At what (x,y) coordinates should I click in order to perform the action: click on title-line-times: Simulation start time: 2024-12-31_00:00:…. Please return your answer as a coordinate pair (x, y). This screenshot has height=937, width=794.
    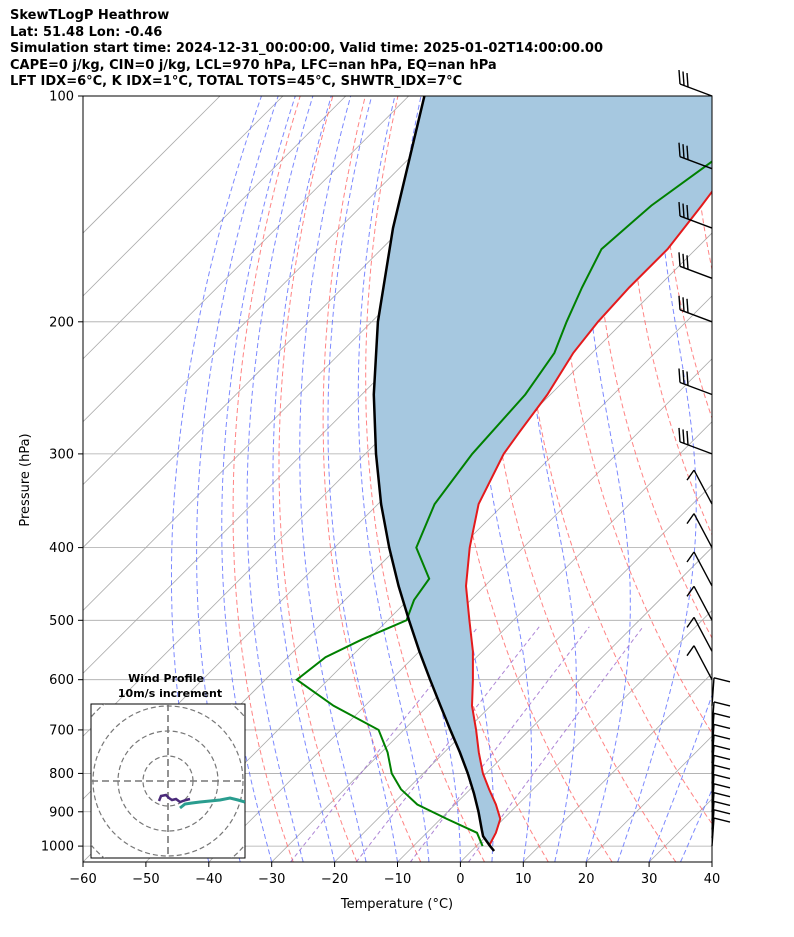
    Looking at the image, I should click on (306, 49).